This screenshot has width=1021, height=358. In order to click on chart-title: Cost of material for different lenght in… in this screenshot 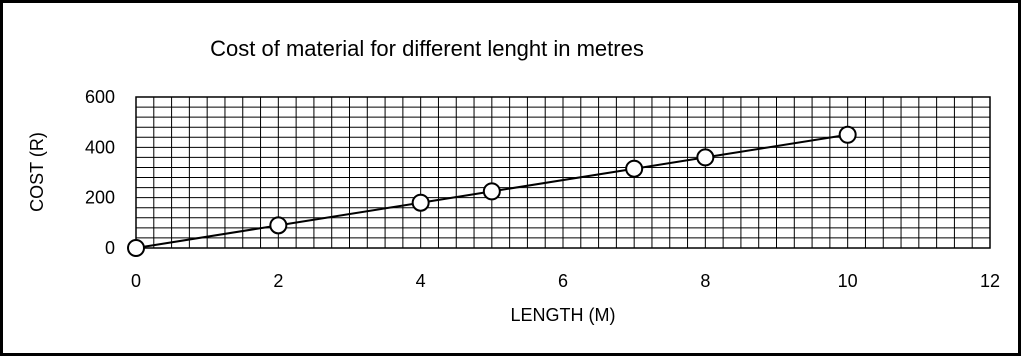, I will do `click(427, 48)`.